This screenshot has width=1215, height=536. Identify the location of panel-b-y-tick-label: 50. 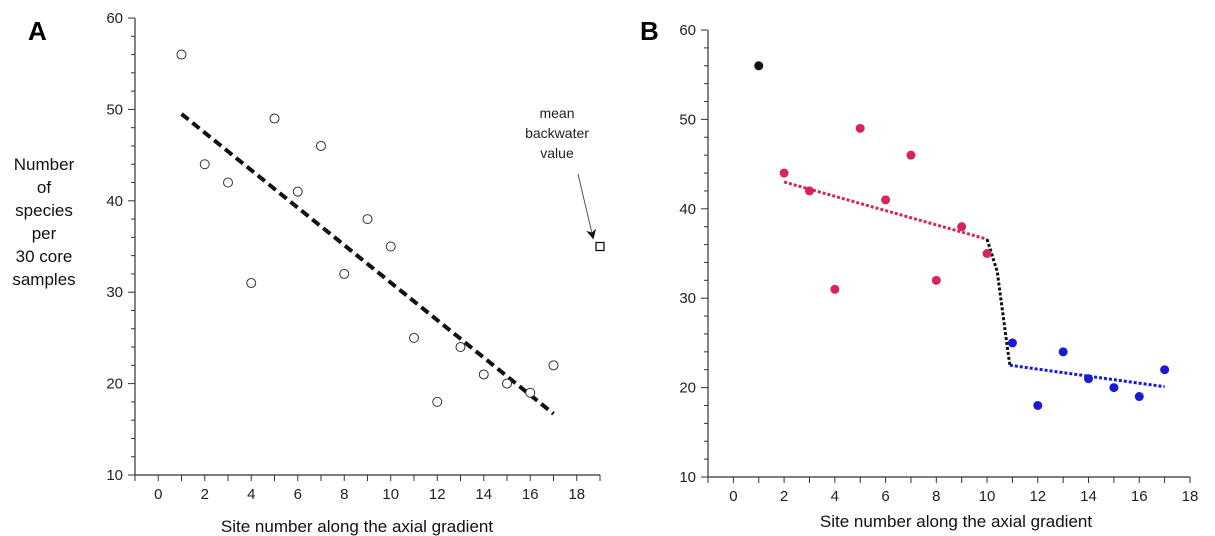
(687, 119).